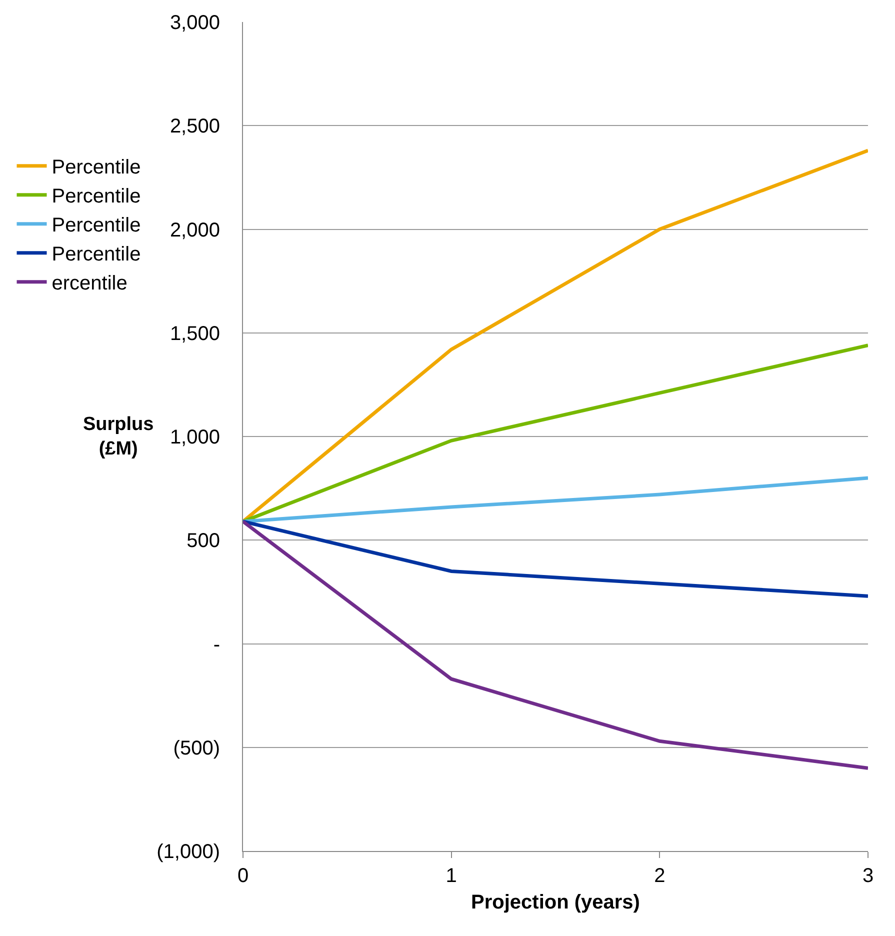 Image resolution: width=895 pixels, height=936 pixels. I want to click on y-axis-title: Surplus (£M), so click(118, 437).